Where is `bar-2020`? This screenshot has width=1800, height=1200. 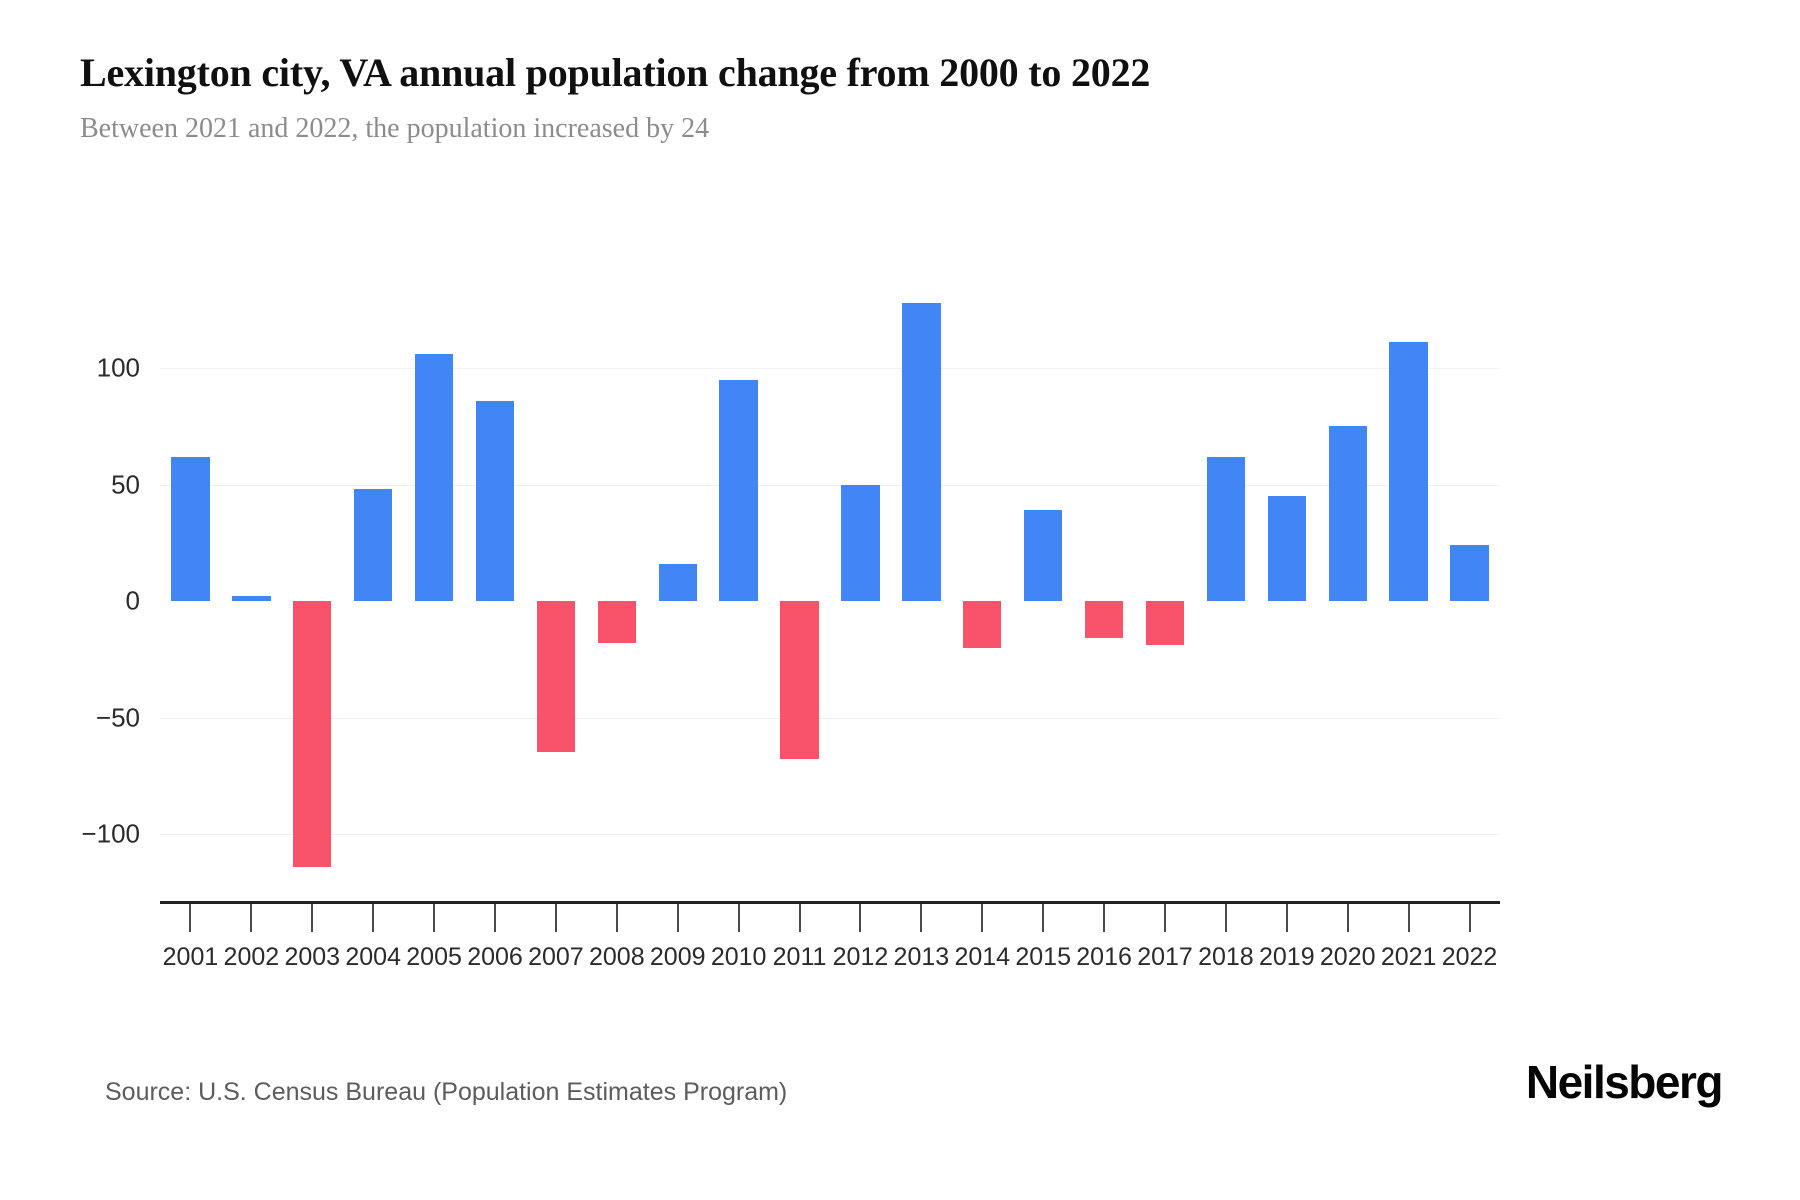
bar-2020 is located at coordinates (1347, 513).